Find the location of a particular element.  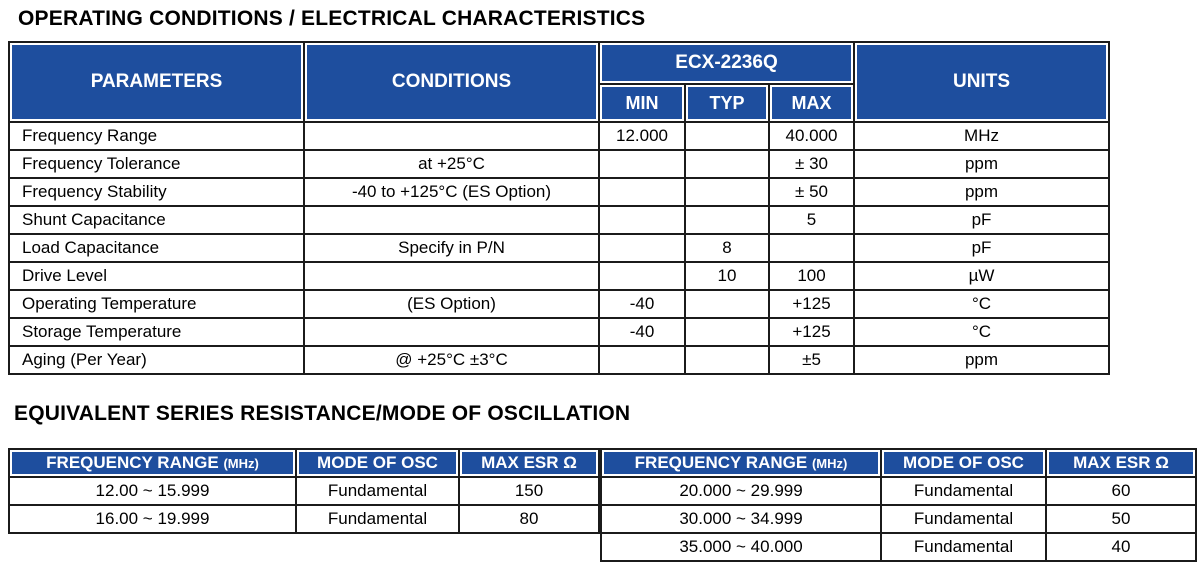

esr-value-cell: 50 is located at coordinates (1121, 519).